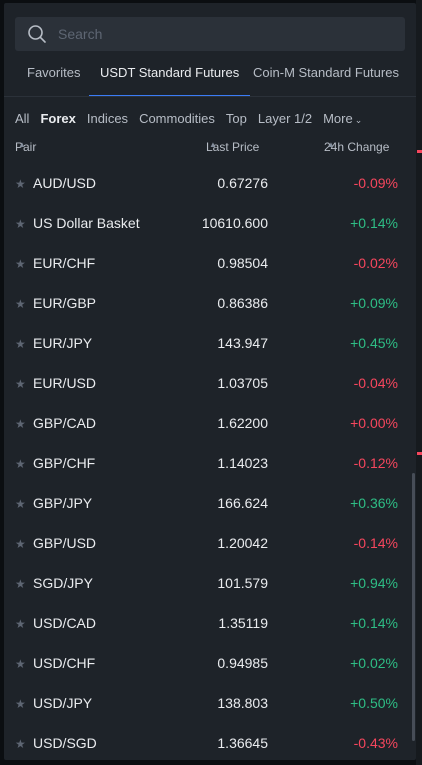 The width and height of the screenshot is (422, 765). Describe the element at coordinates (242, 303) in the screenshot. I see `last-price: 0.86386` at that location.